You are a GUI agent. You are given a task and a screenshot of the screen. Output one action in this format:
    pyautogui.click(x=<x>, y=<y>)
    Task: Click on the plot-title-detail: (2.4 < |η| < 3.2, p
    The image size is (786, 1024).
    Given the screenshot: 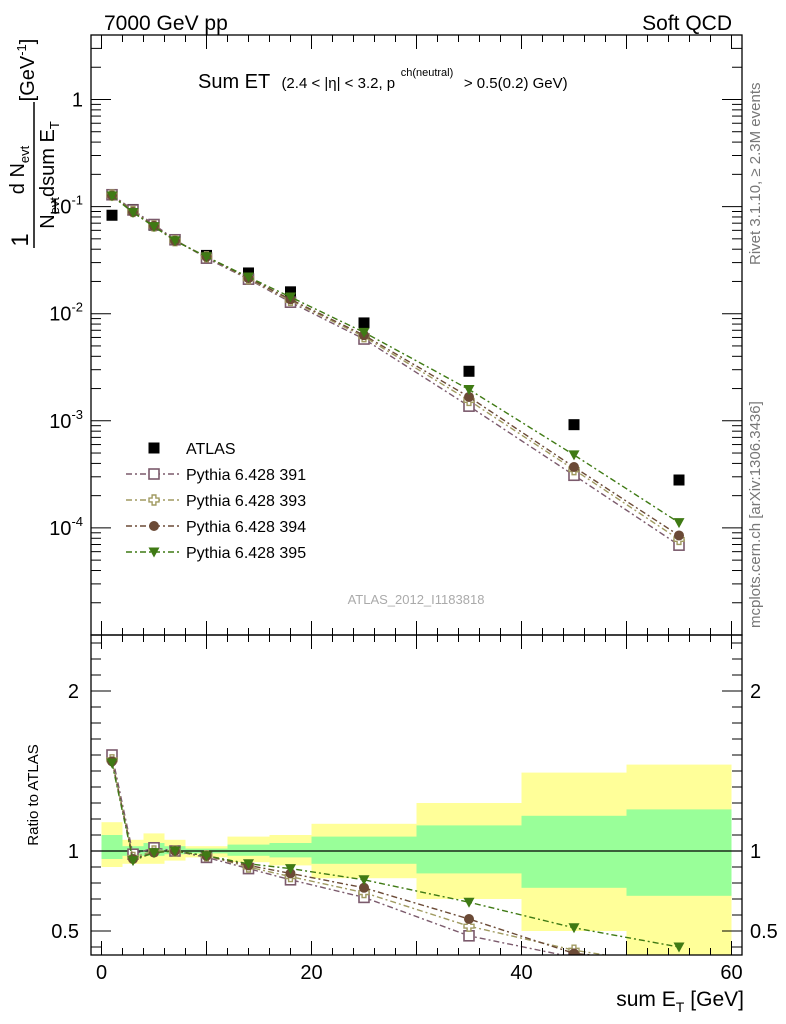 What is the action you would take?
    pyautogui.click(x=338, y=83)
    